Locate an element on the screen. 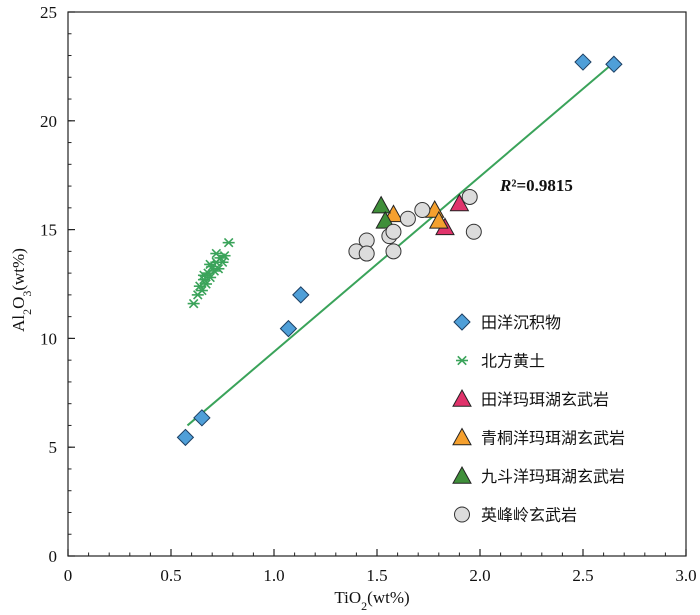 The height and width of the screenshot is (615, 700). y-tick-label: 0 is located at coordinates (53, 556).